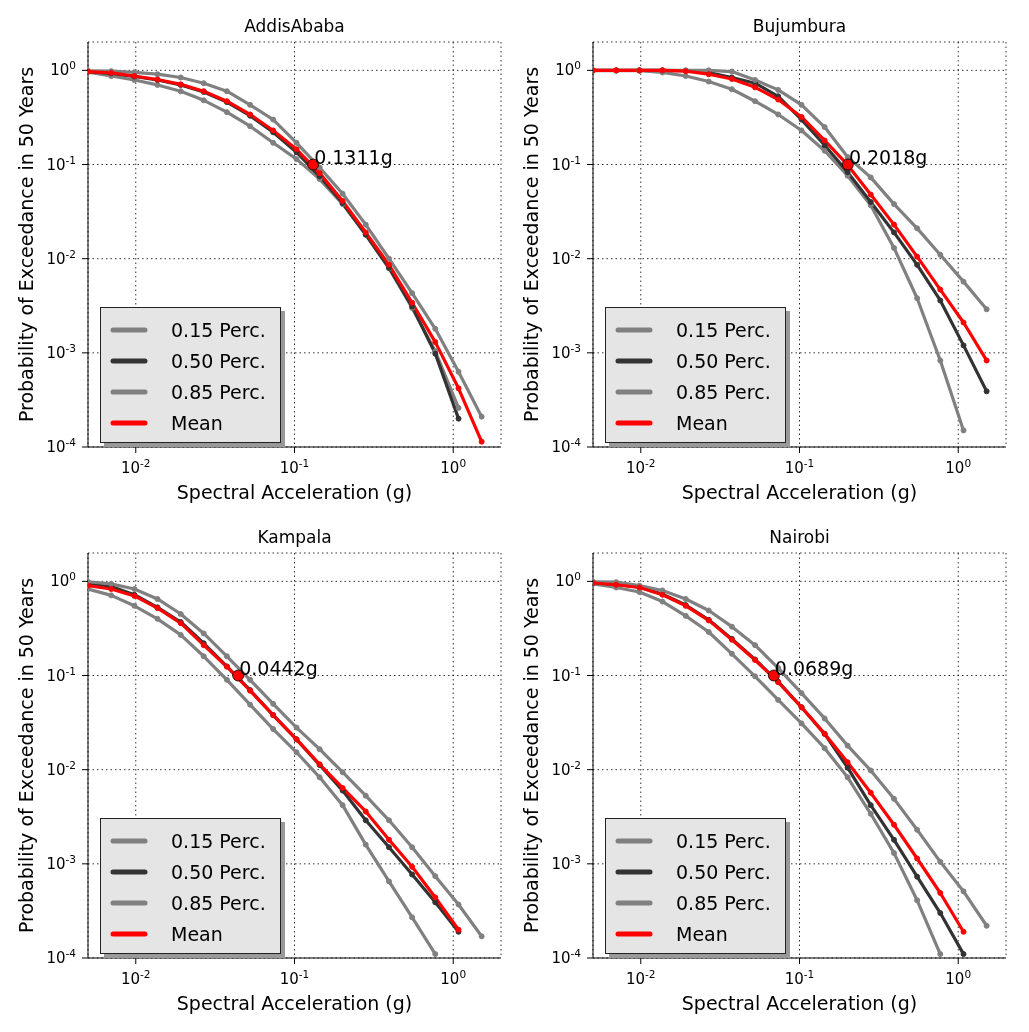  I want to click on annotation: 0.0442g, so click(278, 667).